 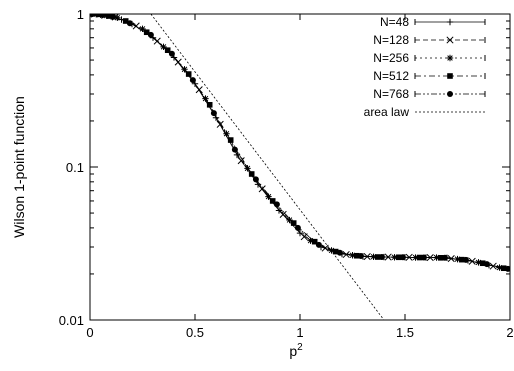 What do you see at coordinates (391, 94) in the screenshot?
I see `legend-label-4: N=768` at bounding box center [391, 94].